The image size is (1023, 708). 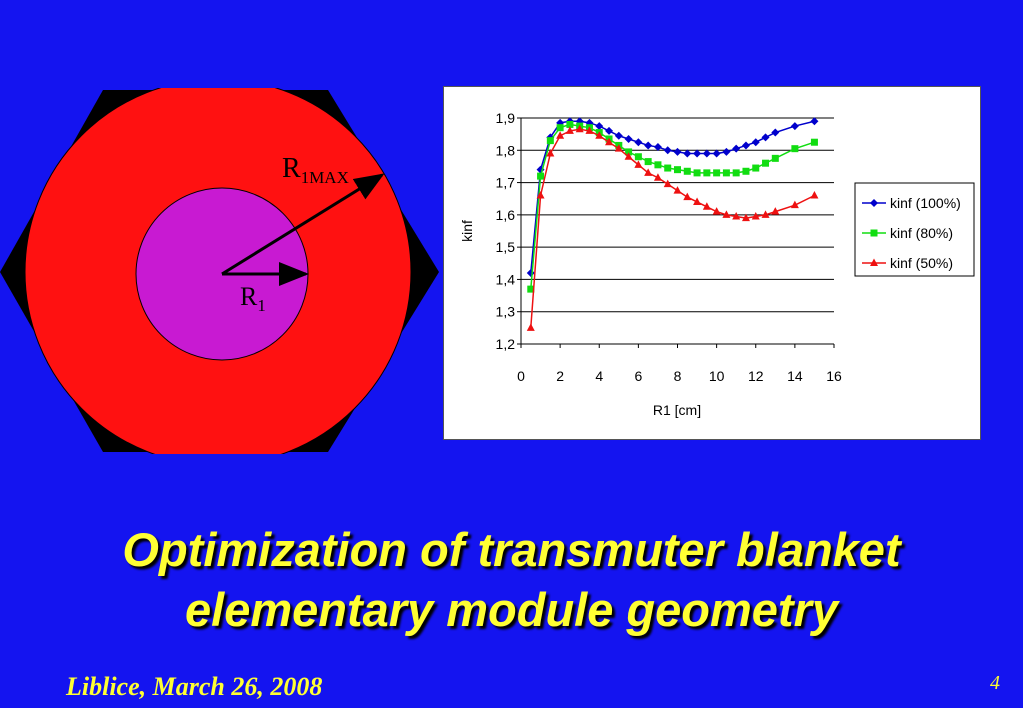 What do you see at coordinates (678, 376) in the screenshot?
I see `x-tick-label: 8` at bounding box center [678, 376].